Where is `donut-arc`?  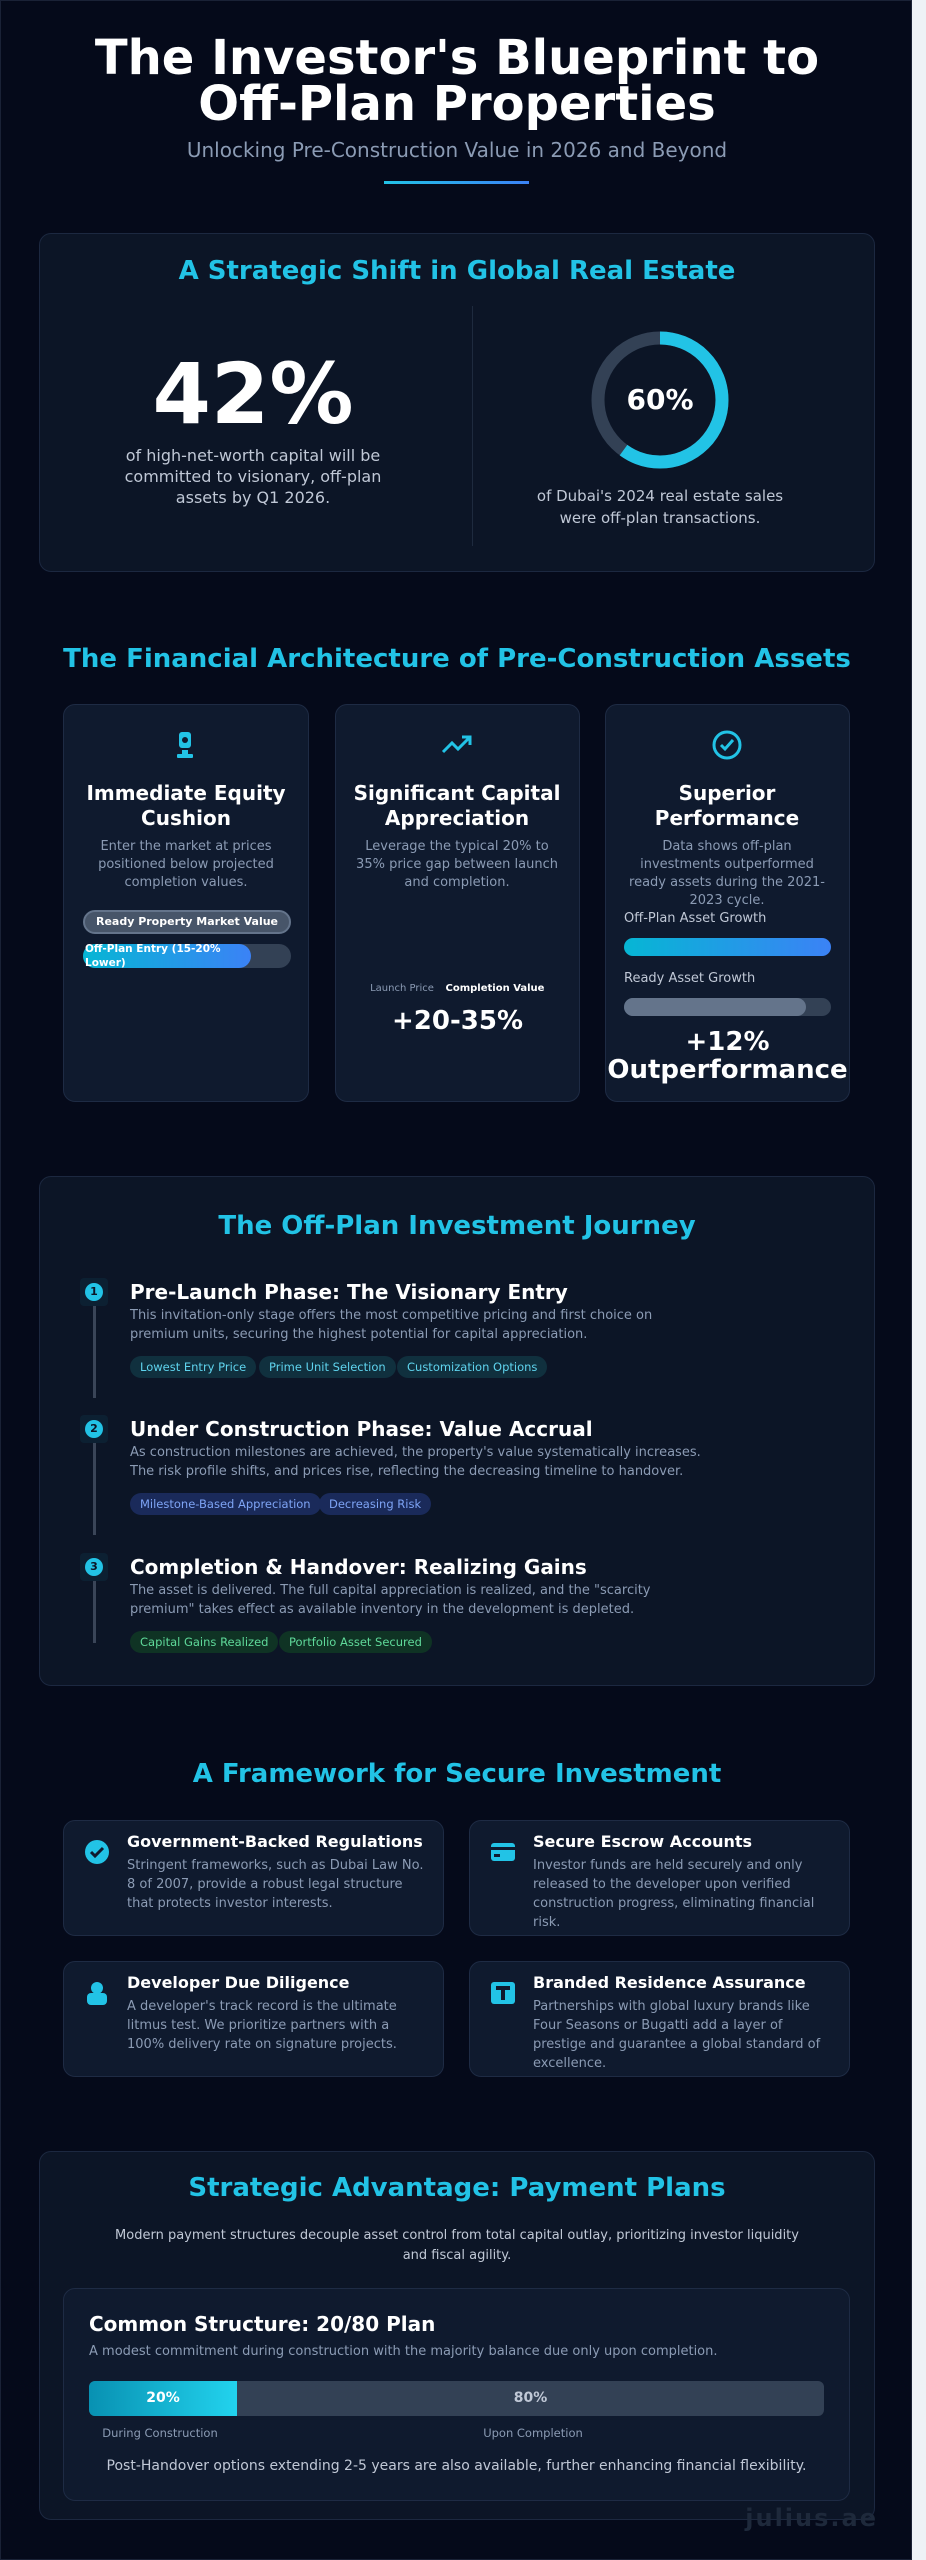 donut-arc is located at coordinates (660, 400).